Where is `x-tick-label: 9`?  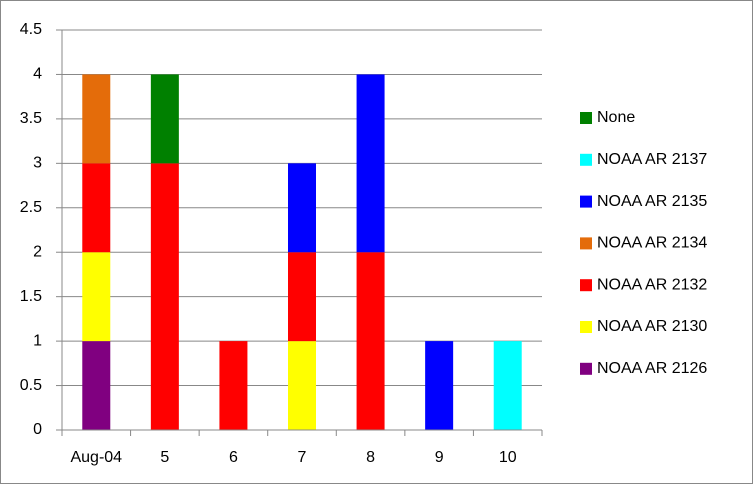
x-tick-label: 9 is located at coordinates (439, 457).